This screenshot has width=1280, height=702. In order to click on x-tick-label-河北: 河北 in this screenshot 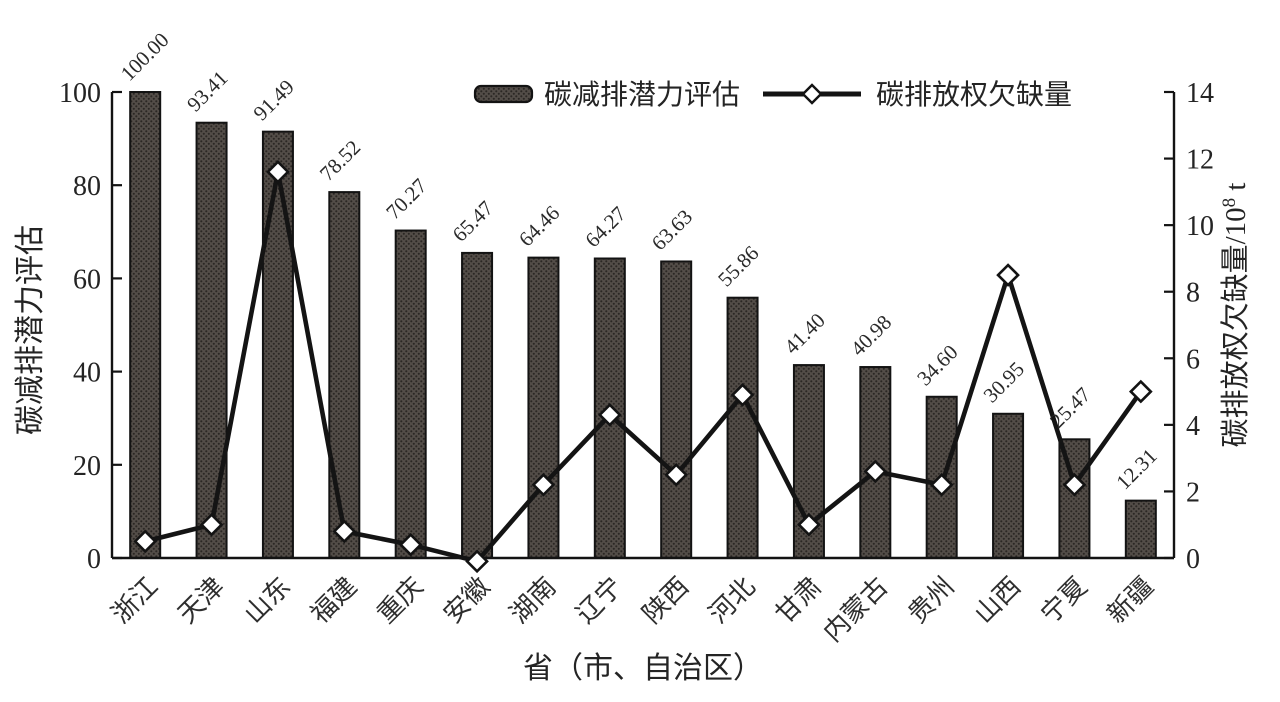, I will do `click(732, 600)`.